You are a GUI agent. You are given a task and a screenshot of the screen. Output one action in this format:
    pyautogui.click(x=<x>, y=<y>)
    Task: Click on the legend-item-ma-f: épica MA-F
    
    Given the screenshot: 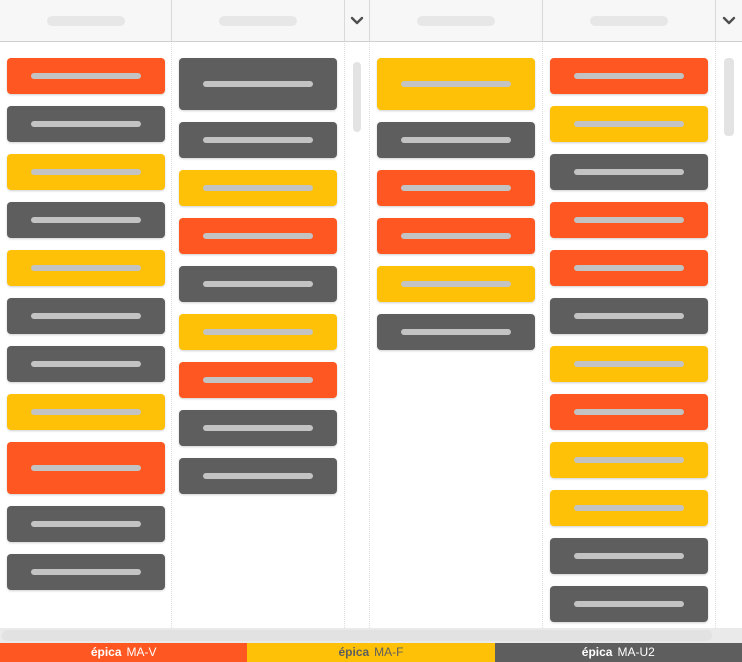 What is the action you would take?
    pyautogui.click(x=371, y=652)
    